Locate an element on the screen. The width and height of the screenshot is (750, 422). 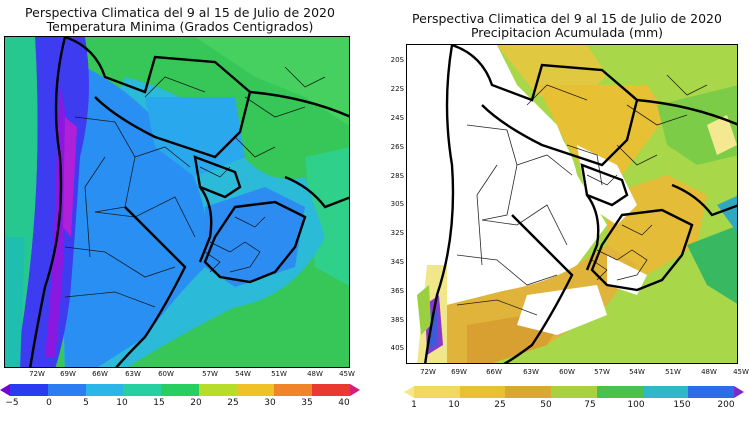
right-lon-label: 66W is located at coordinates (494, 372).